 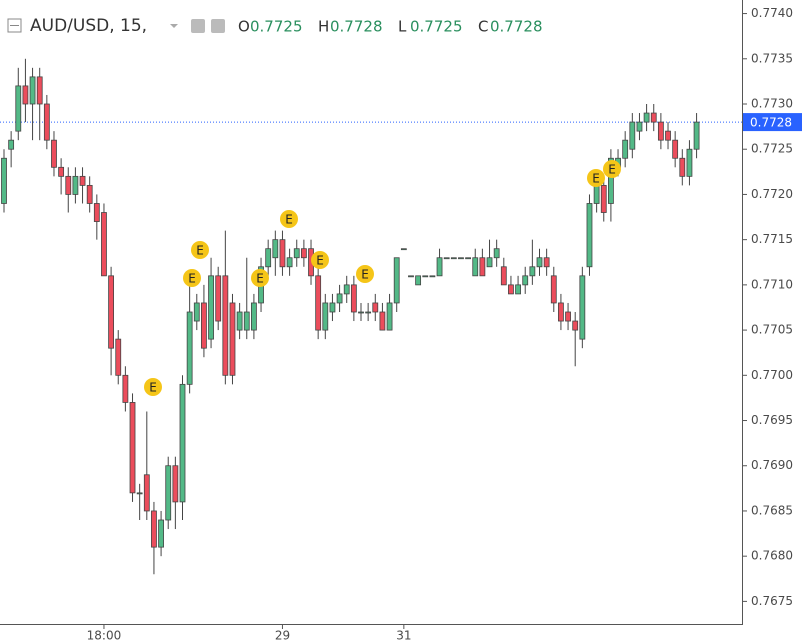 I want to click on ohlc-label: C, so click(x=483, y=27).